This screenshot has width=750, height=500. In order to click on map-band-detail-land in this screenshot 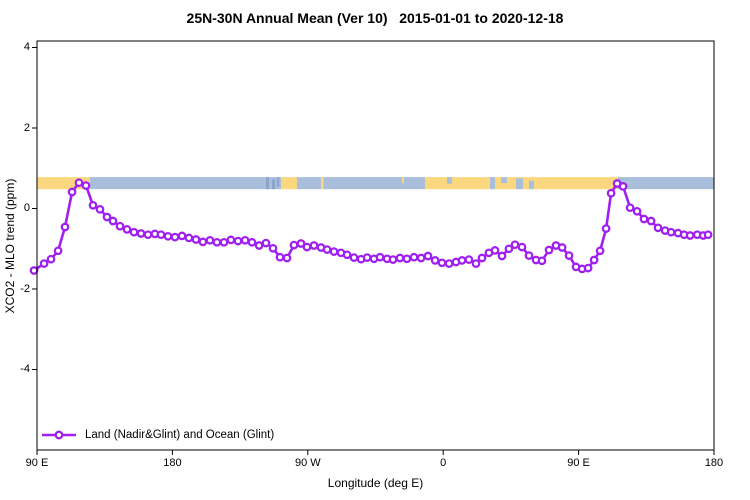, I will do `click(402, 180)`.